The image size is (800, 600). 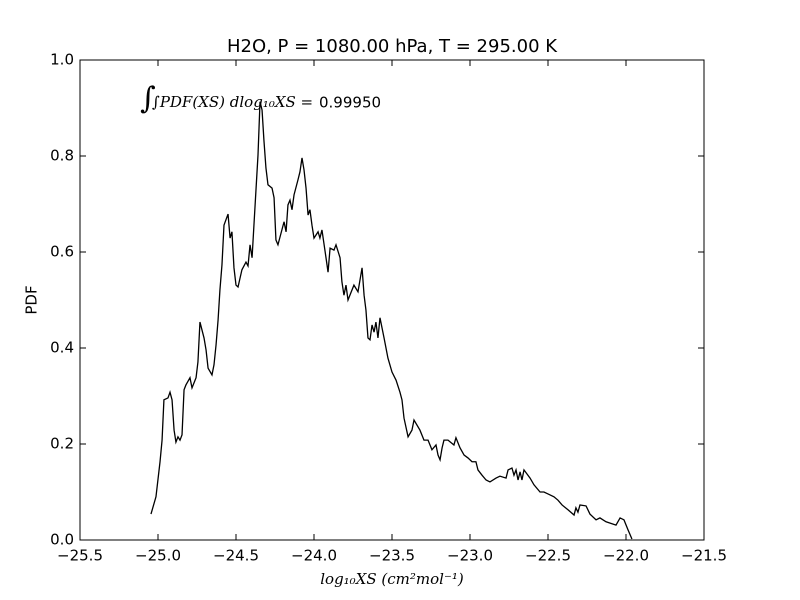 I want to click on y-axis-label: PDF, so click(x=32, y=299).